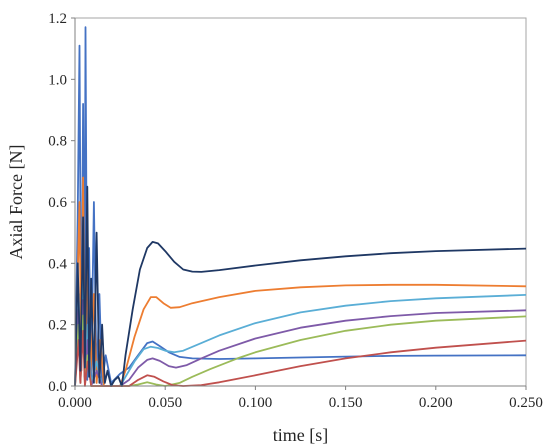  I want to click on y-tick-label: 1.2, so click(57, 19).